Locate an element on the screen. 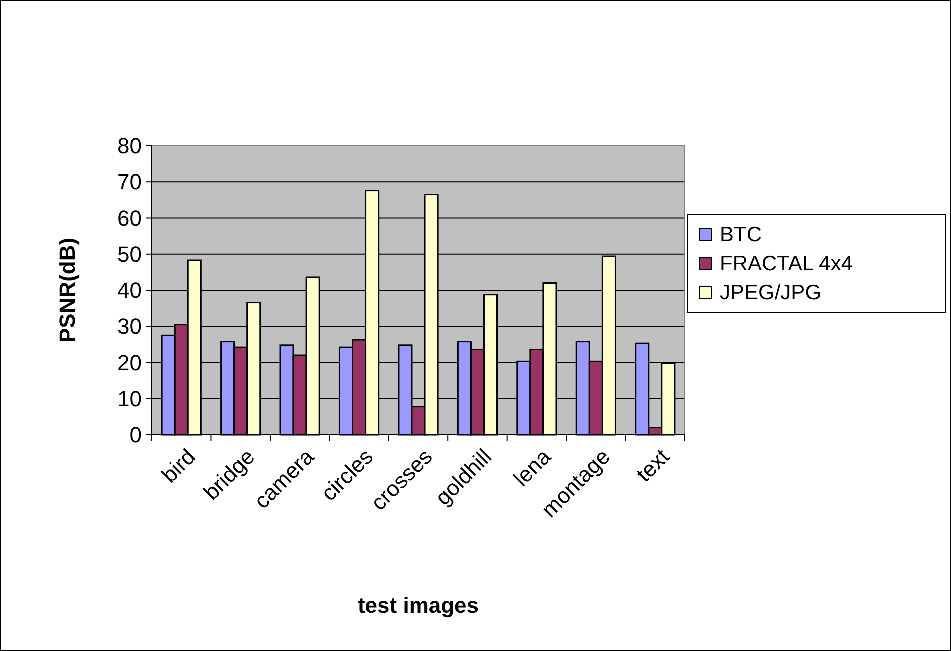 This screenshot has width=951, height=651. legend-label: BTC is located at coordinates (741, 235).